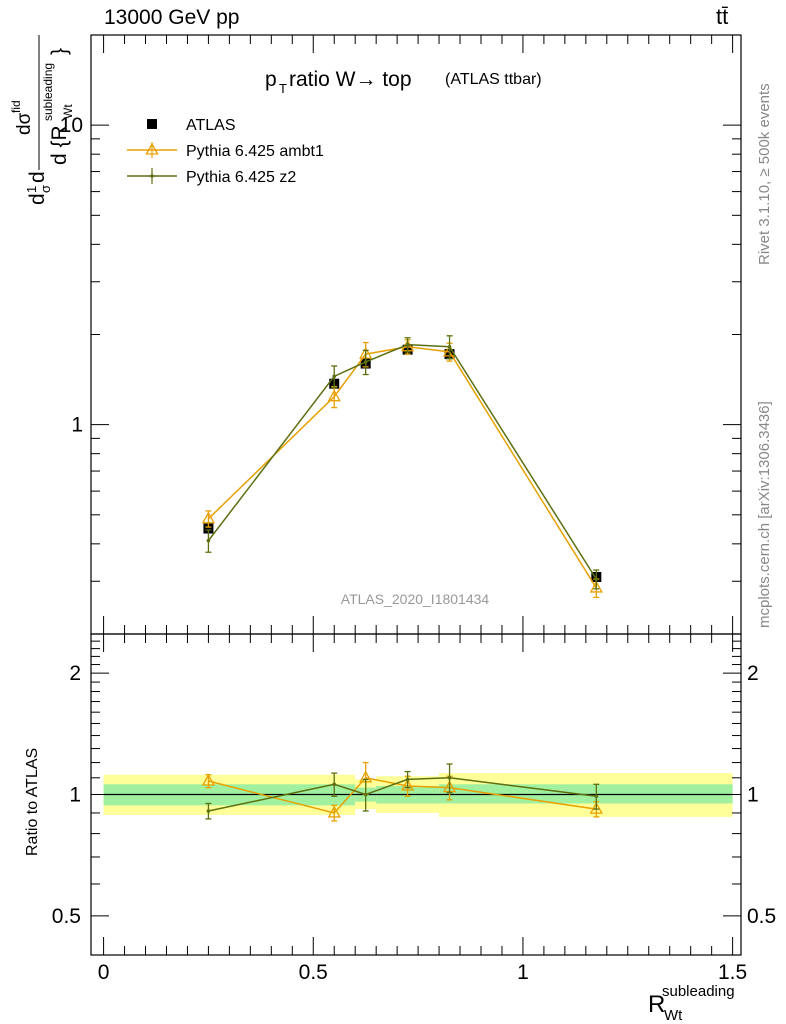 Image resolution: width=786 pixels, height=1024 pixels. What do you see at coordinates (415, 599) in the screenshot?
I see `analysis-watermark: ATLAS_2020_I1801434` at bounding box center [415, 599].